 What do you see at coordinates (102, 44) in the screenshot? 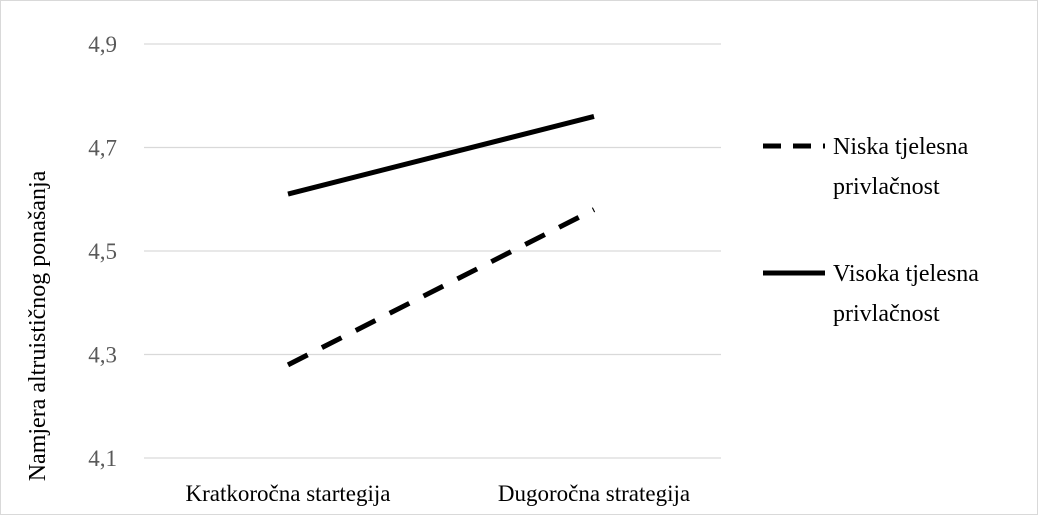
I see `y-tick-label: 4,9` at bounding box center [102, 44].